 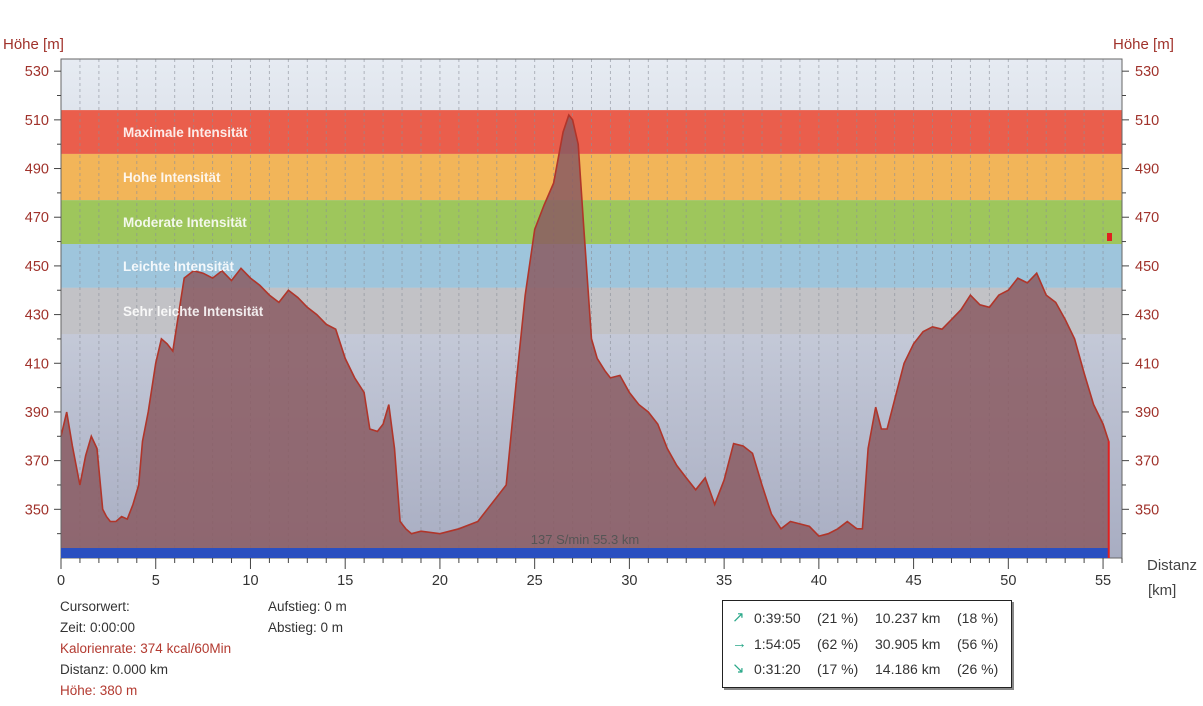 What do you see at coordinates (1147, 316) in the screenshot?
I see `y-tick-label-right: 430` at bounding box center [1147, 316].